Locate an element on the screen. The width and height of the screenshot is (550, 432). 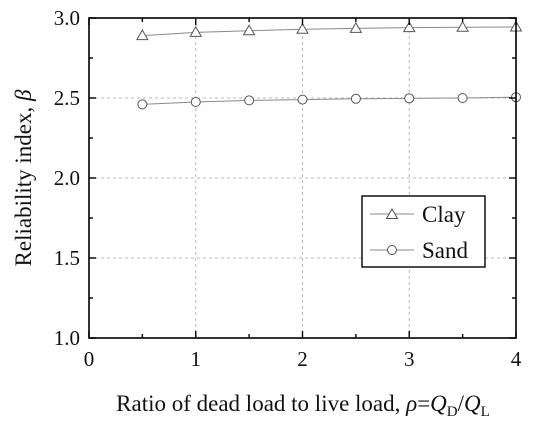
series-line-clay is located at coordinates (329, 31).